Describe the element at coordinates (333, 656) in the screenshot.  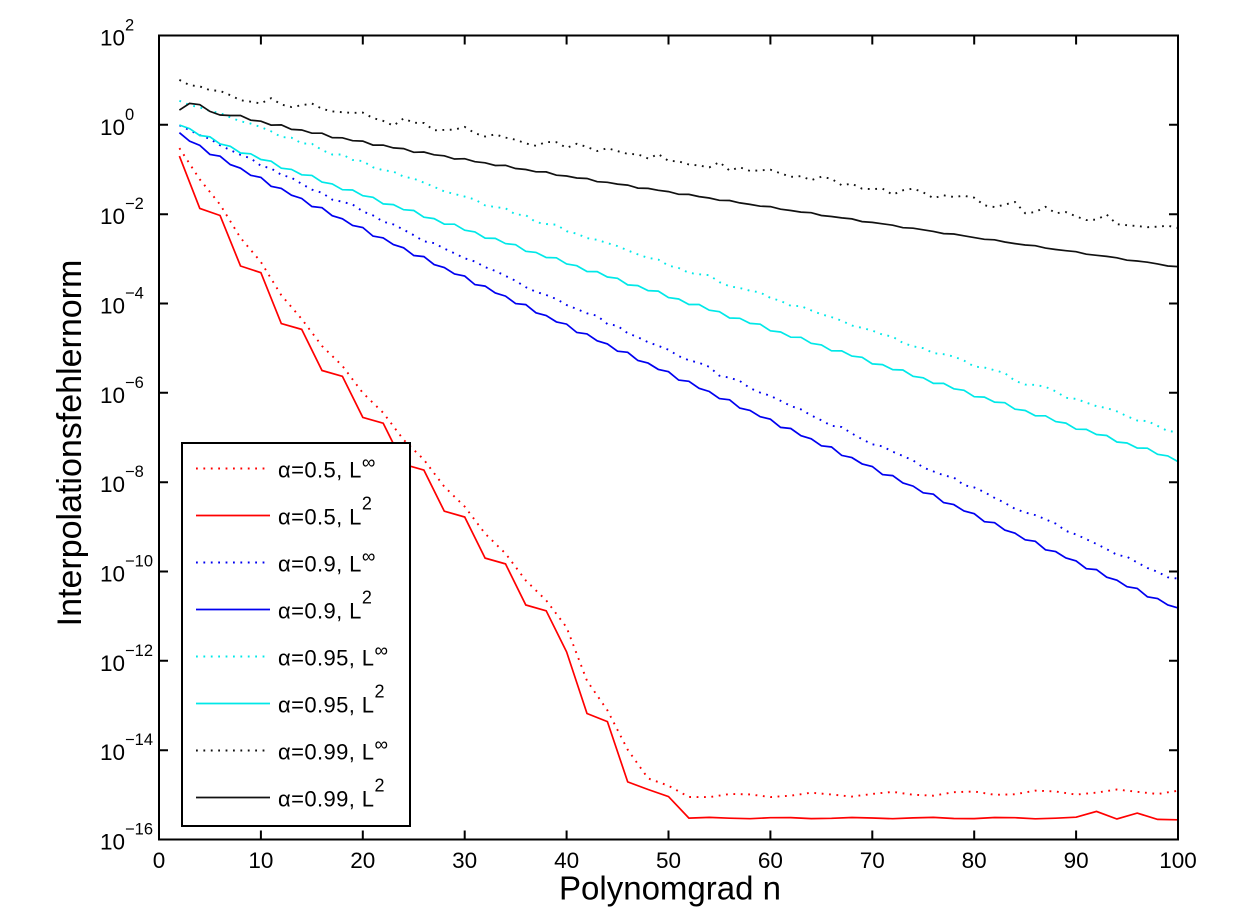
I see `svg-text: α=0.95, L∞` at that location.